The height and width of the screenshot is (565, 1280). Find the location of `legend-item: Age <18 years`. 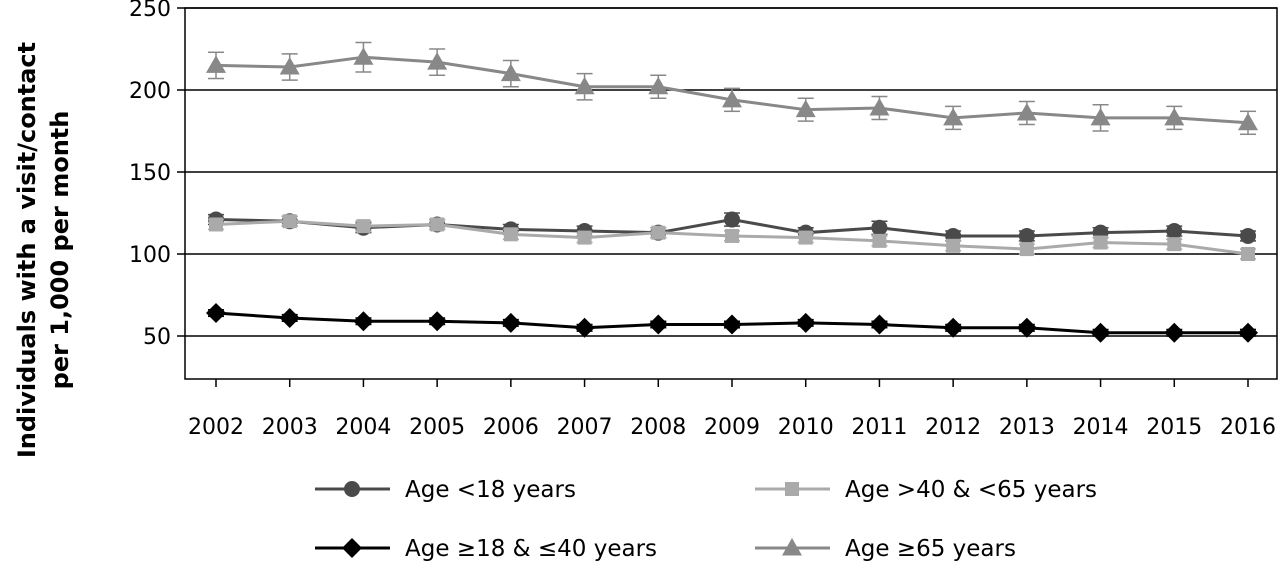

legend-item: Age <18 years is located at coordinates (445, 490).